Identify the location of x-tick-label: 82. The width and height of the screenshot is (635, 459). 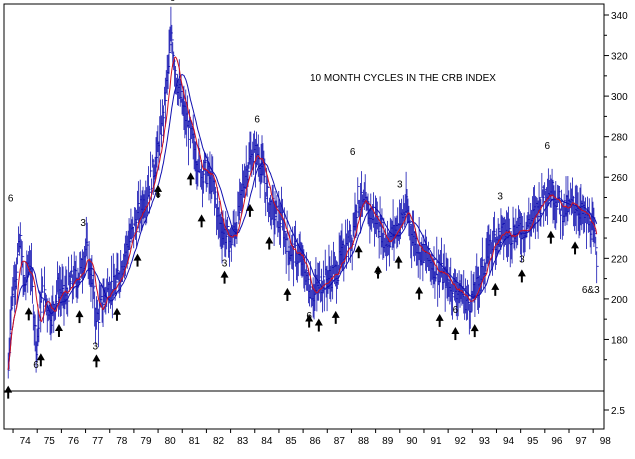
(219, 441).